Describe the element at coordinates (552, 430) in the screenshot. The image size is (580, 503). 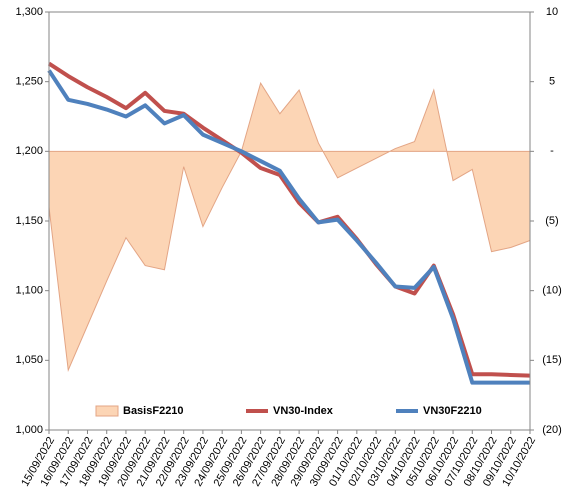
I see `y2-tick-label: (20)` at that location.